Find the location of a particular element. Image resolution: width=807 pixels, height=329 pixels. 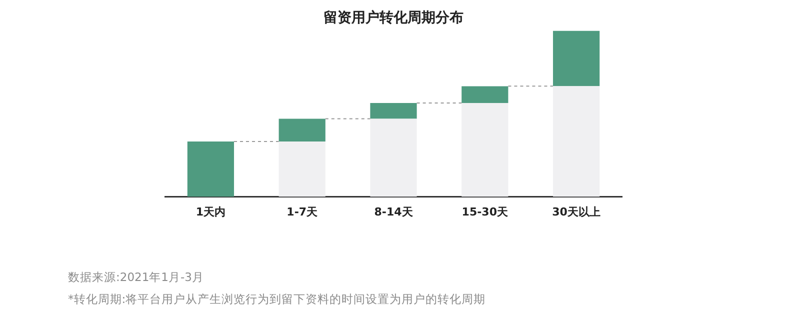

x-tick-label: 1-7天 is located at coordinates (302, 211).